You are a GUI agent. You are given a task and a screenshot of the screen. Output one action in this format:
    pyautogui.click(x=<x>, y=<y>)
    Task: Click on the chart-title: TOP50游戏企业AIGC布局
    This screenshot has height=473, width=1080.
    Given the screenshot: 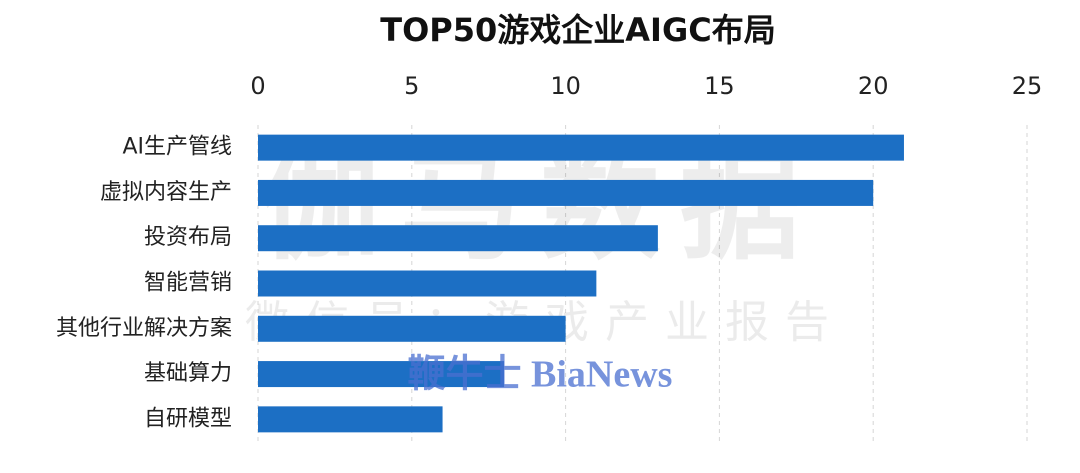 What is the action you would take?
    pyautogui.click(x=577, y=30)
    